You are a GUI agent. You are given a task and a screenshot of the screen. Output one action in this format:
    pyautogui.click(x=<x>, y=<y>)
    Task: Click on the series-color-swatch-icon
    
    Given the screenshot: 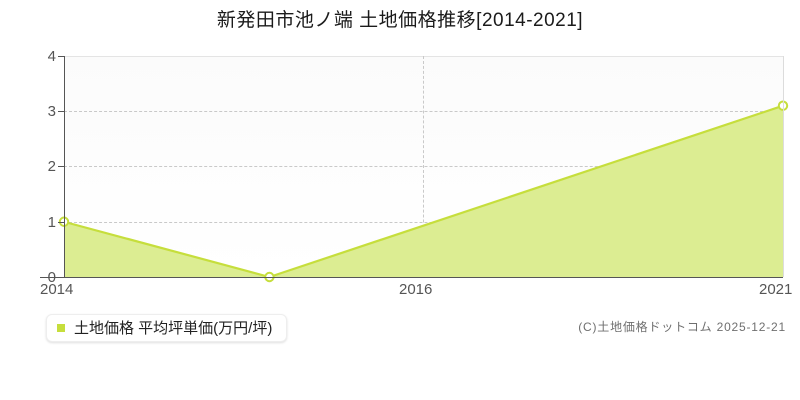 What is the action you would take?
    pyautogui.click(x=61, y=328)
    